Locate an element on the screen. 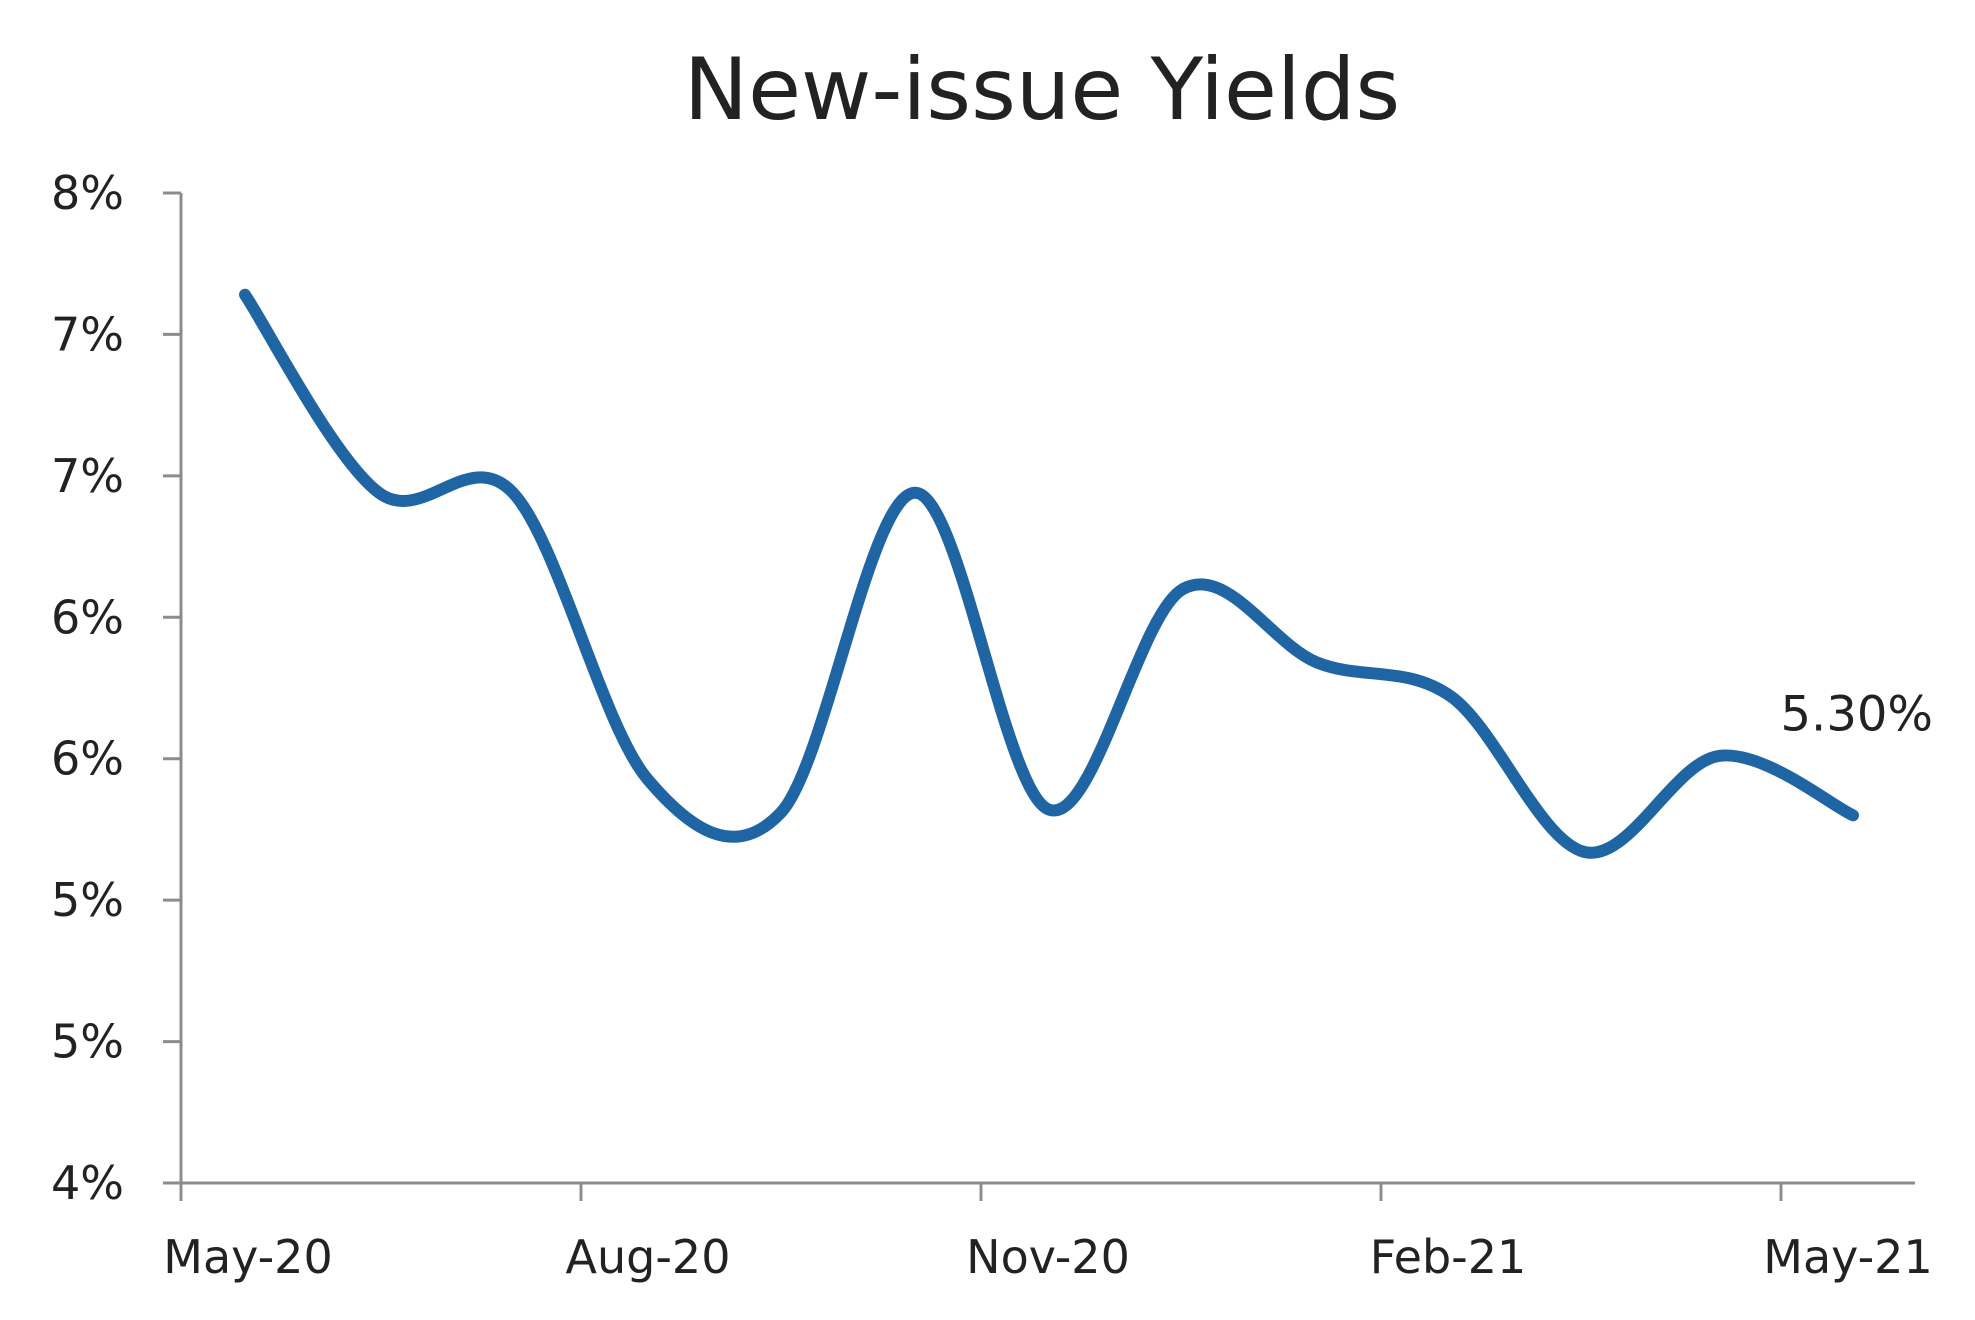  annotation-layer: 5.30% is located at coordinates (1857, 714).